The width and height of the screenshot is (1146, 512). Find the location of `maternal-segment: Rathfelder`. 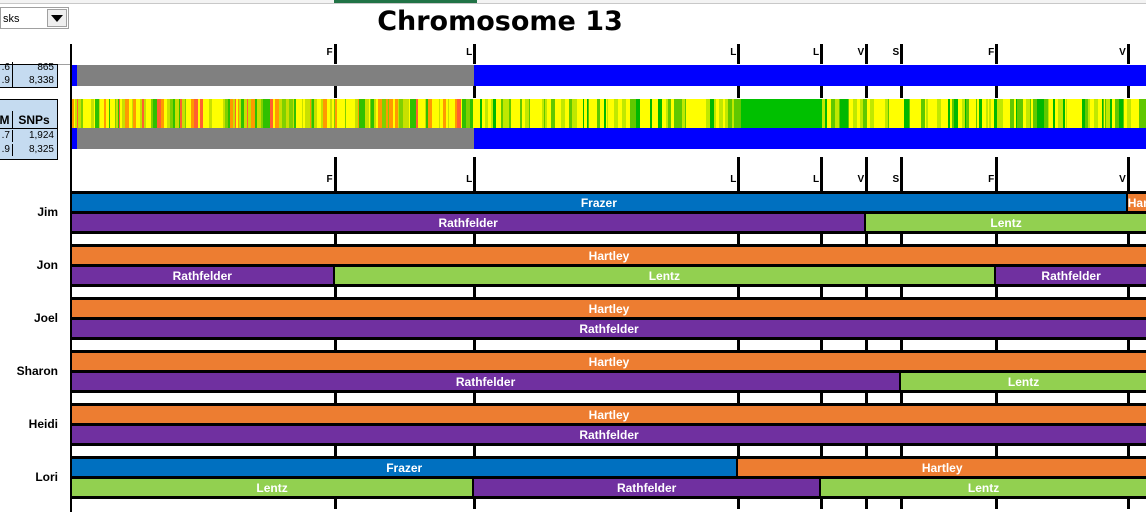

maternal-segment: Rathfelder is located at coordinates (469, 222).